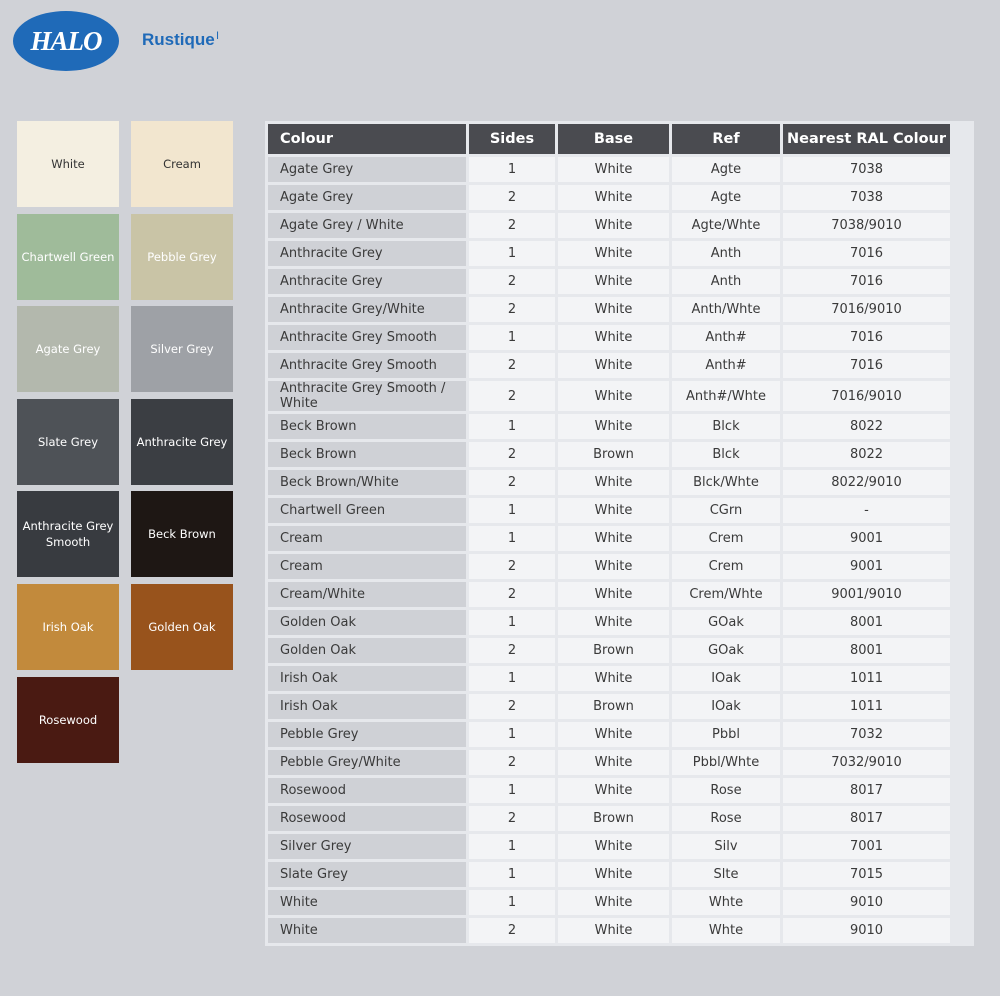 The image size is (1000, 996). What do you see at coordinates (367, 337) in the screenshot?
I see `cell-colour: Anthracite Grey Smooth` at bounding box center [367, 337].